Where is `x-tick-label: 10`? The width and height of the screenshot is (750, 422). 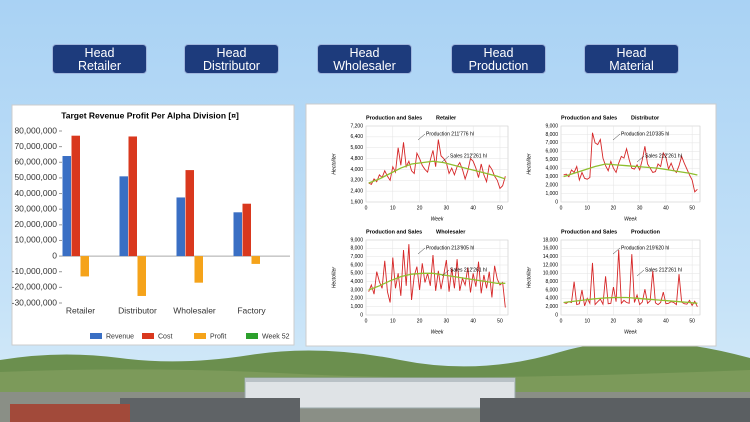 x-tick-label: 10 is located at coordinates (587, 208).